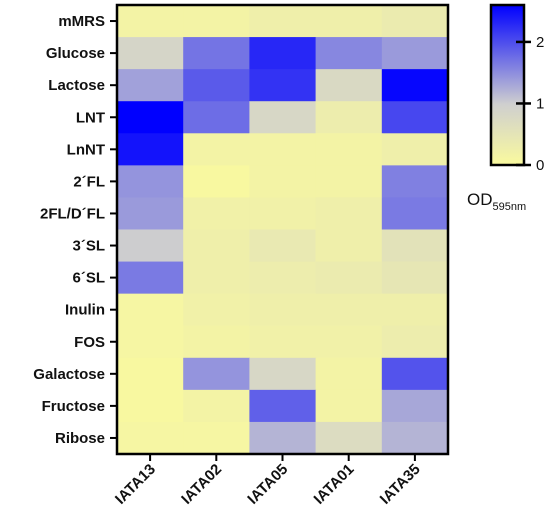 The width and height of the screenshot is (550, 526). I want to click on colorbar-title-main: OD, so click(480, 199).